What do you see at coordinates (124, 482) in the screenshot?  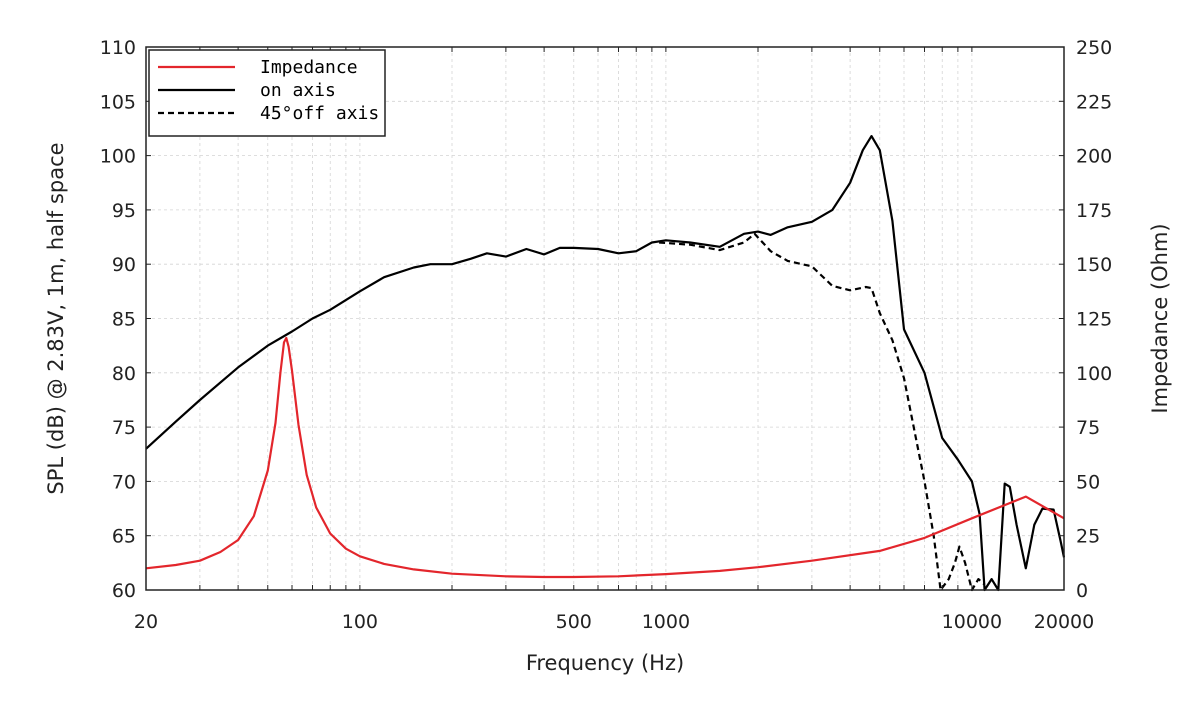 I see `y-left-tick-label: 70` at bounding box center [124, 482].